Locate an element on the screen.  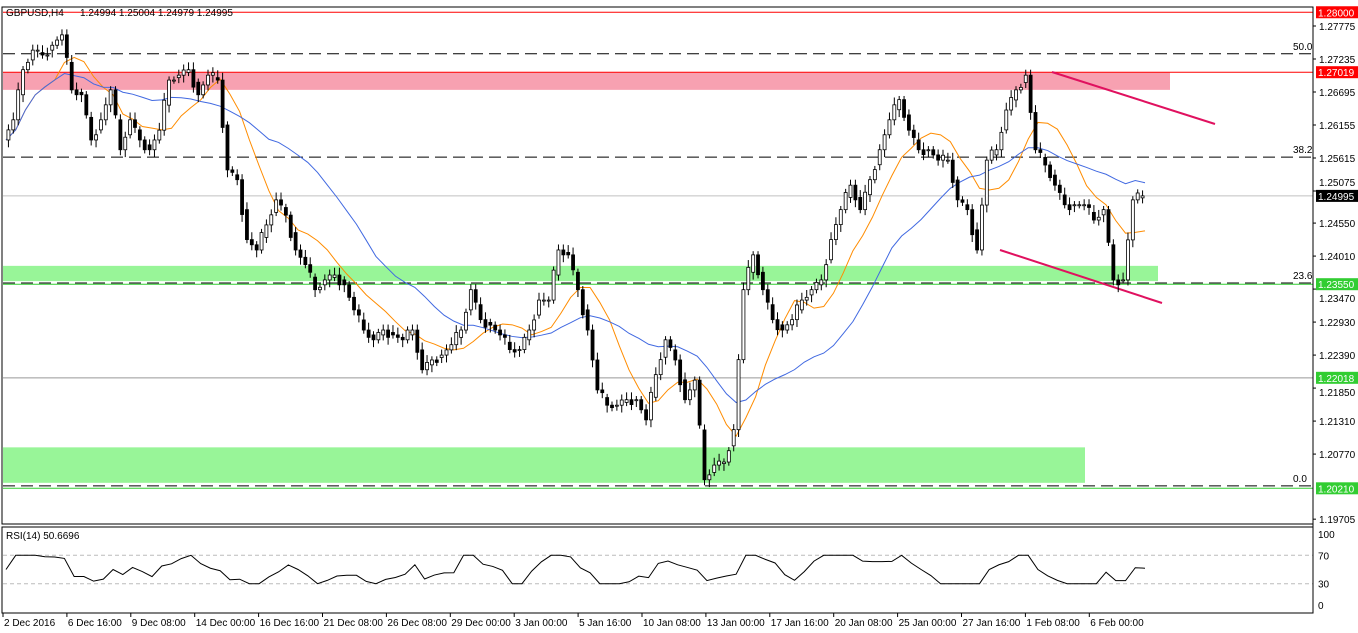
y-tick-label: 1.25075 is located at coordinates (1337, 183).